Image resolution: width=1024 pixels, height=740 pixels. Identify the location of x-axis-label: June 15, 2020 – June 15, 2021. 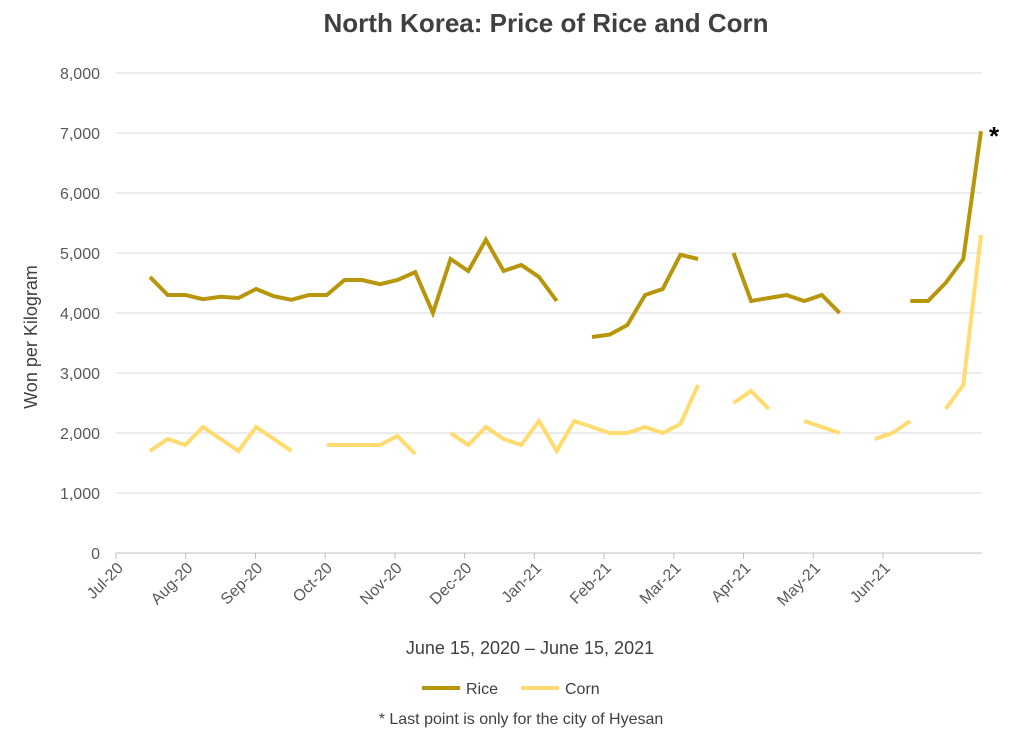
(530, 648).